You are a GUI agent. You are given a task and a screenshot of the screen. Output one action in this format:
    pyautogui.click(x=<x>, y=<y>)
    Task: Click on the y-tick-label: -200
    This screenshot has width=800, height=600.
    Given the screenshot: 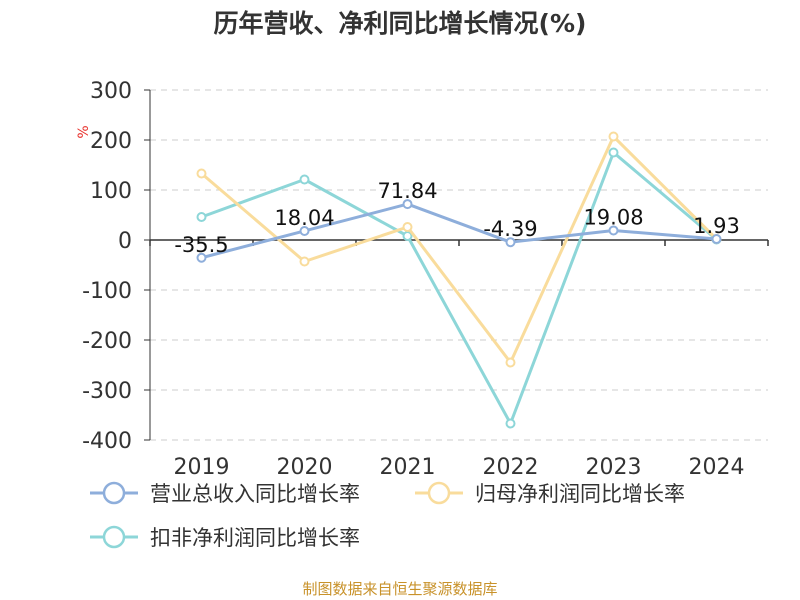 What is the action you would take?
    pyautogui.click(x=107, y=341)
    